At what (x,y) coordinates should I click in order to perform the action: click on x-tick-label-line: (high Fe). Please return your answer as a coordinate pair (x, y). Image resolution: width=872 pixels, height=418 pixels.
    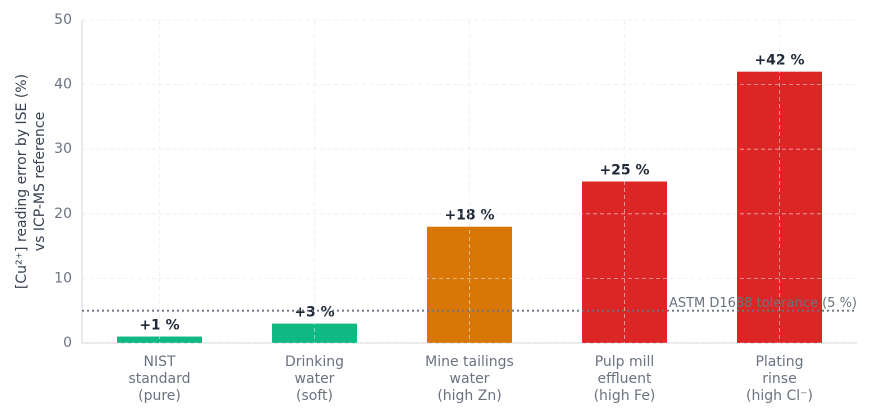
    Looking at the image, I should click on (625, 396).